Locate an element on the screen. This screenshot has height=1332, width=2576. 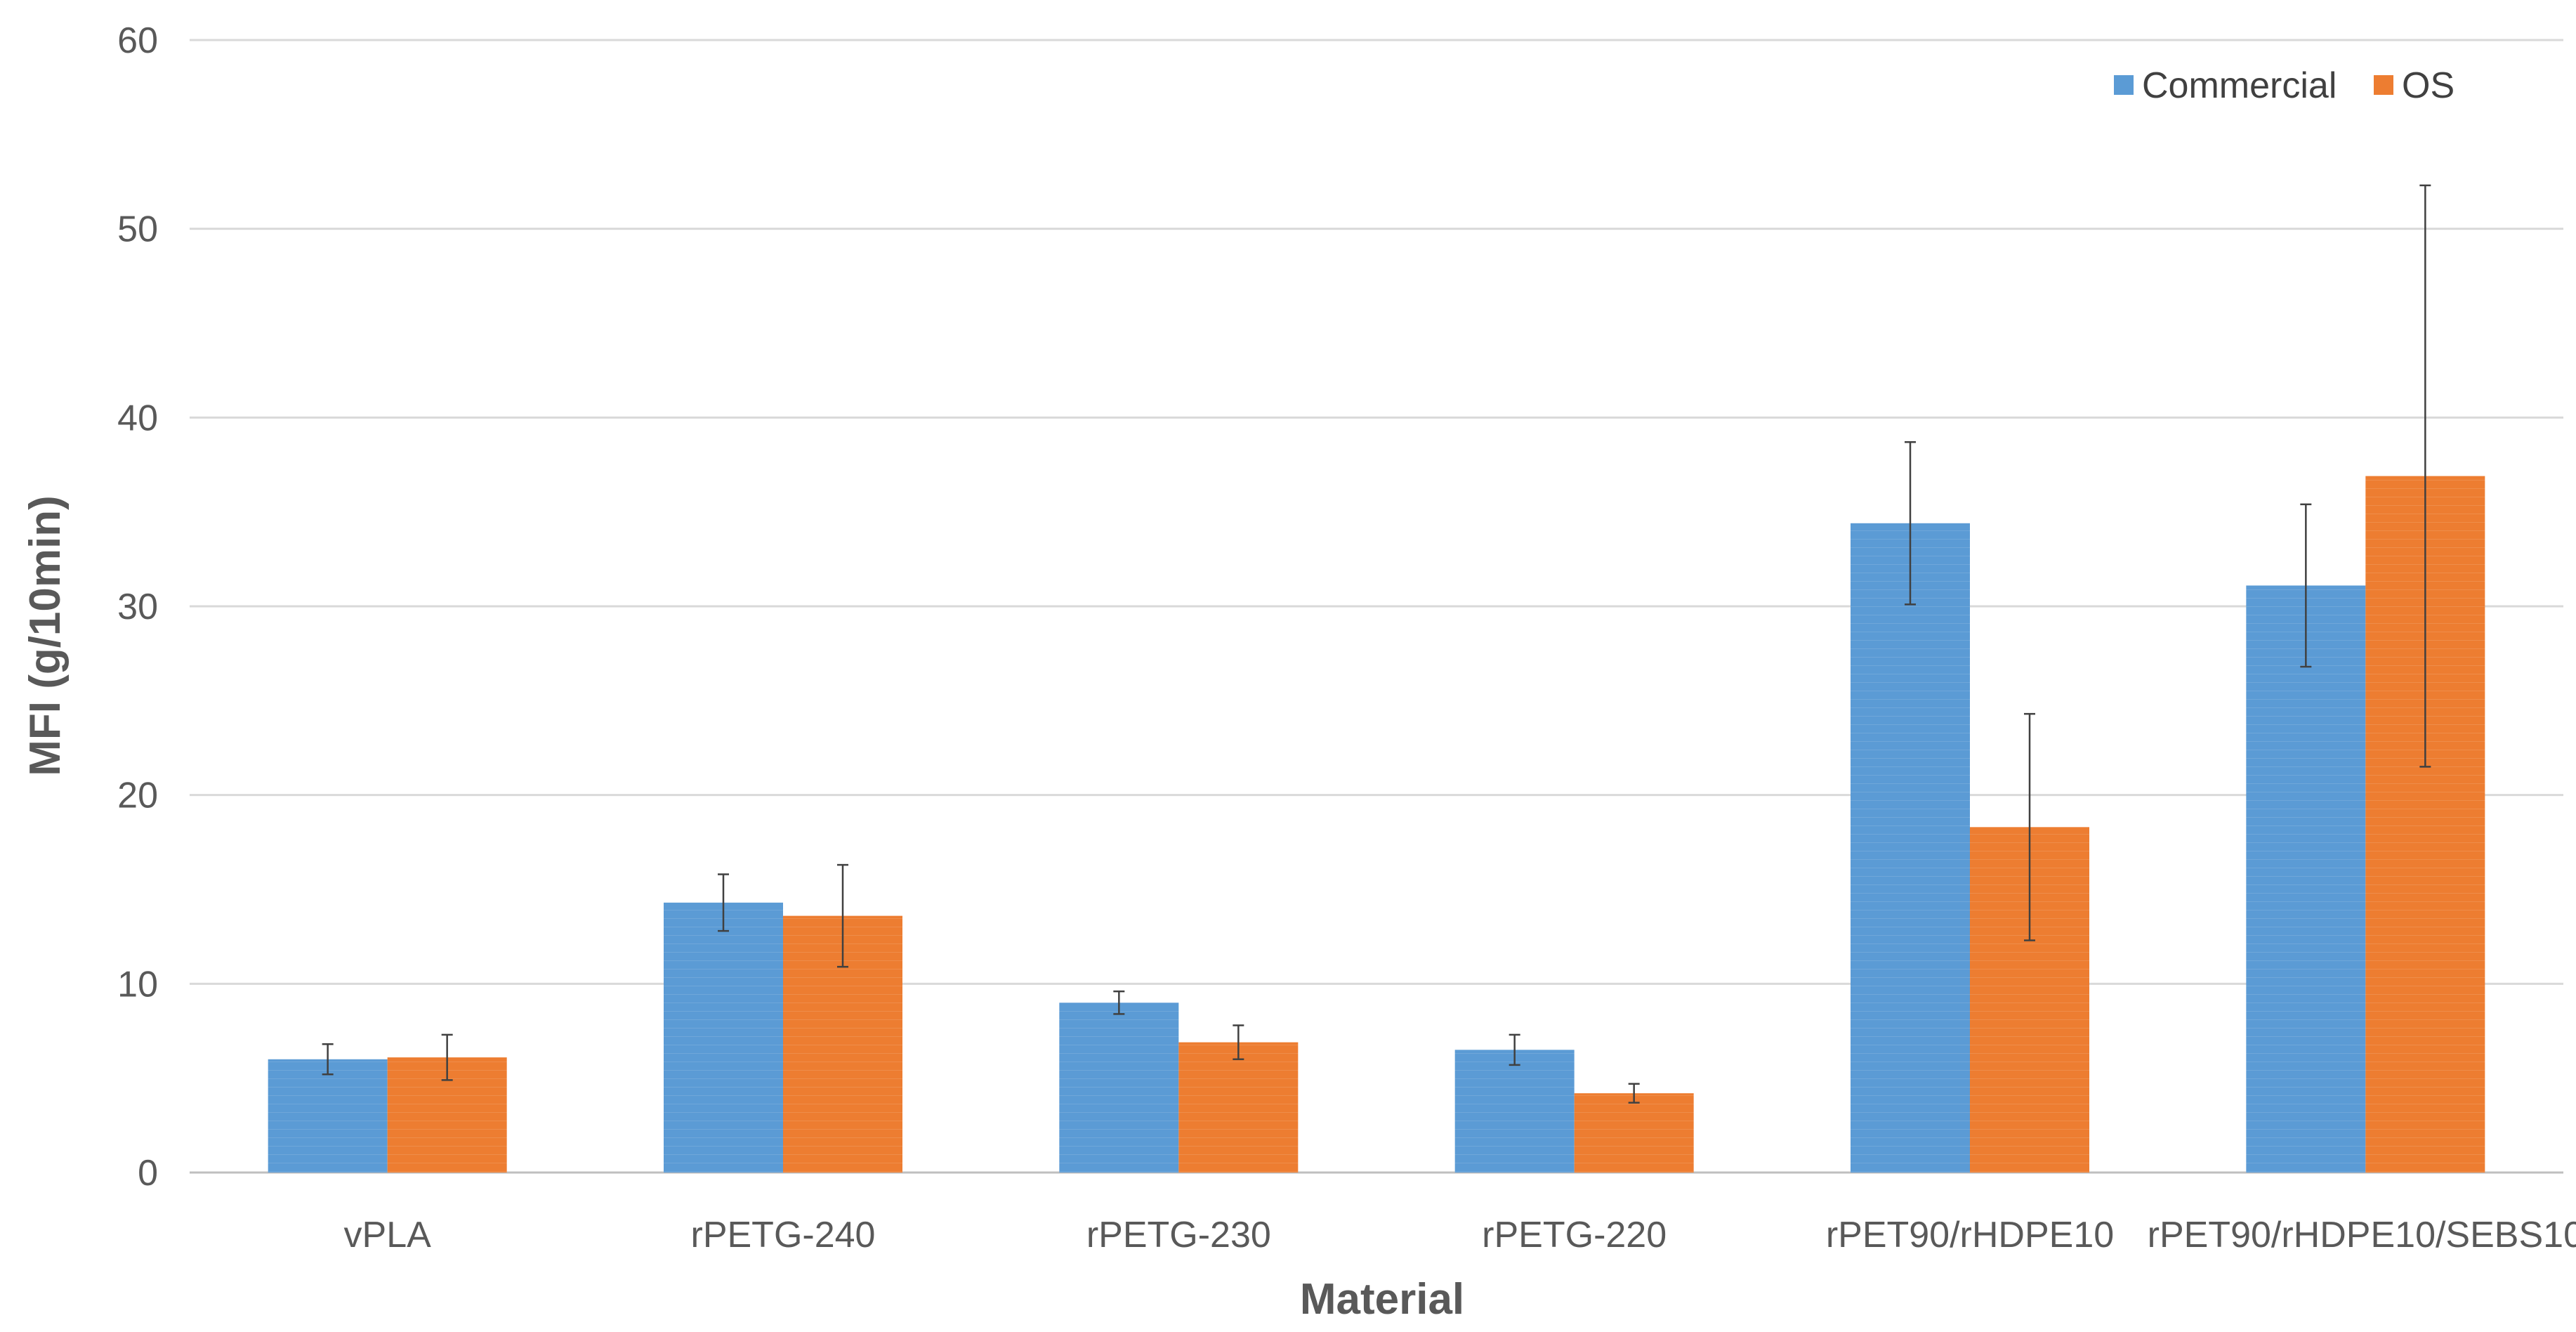
legend: Commercial OS is located at coordinates (2284, 85).